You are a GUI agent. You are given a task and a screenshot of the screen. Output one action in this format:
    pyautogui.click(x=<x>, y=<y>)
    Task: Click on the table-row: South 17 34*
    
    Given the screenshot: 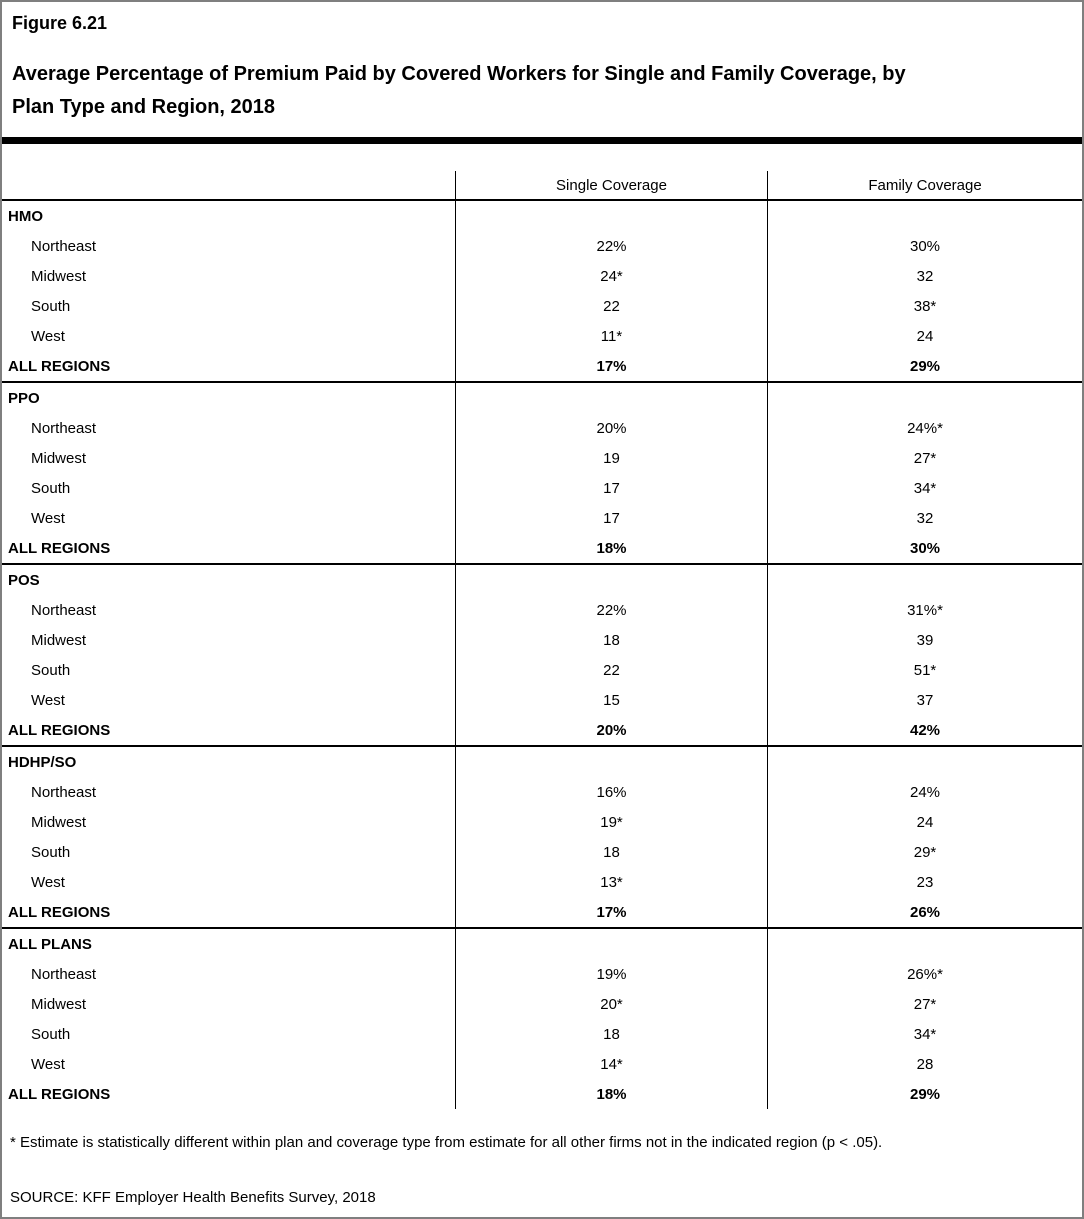 What is the action you would take?
    pyautogui.click(x=542, y=488)
    